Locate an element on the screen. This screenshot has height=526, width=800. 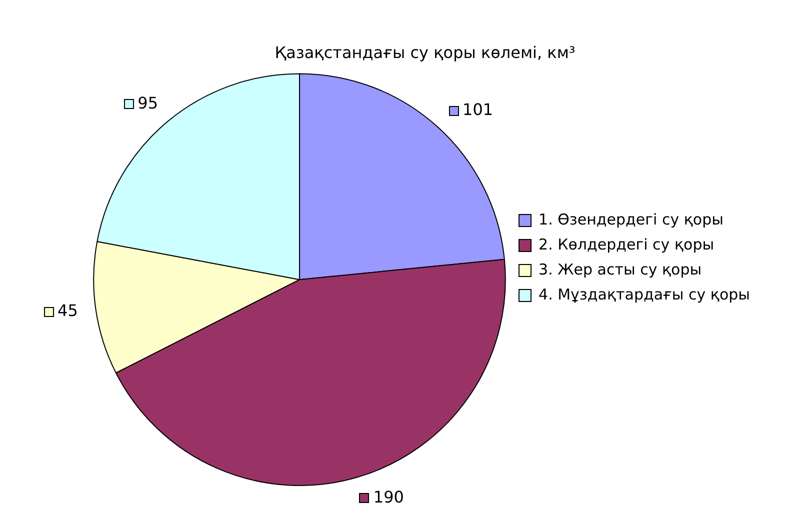
legend-label: 1. Өзендердегі су қоры is located at coordinates (631, 219).